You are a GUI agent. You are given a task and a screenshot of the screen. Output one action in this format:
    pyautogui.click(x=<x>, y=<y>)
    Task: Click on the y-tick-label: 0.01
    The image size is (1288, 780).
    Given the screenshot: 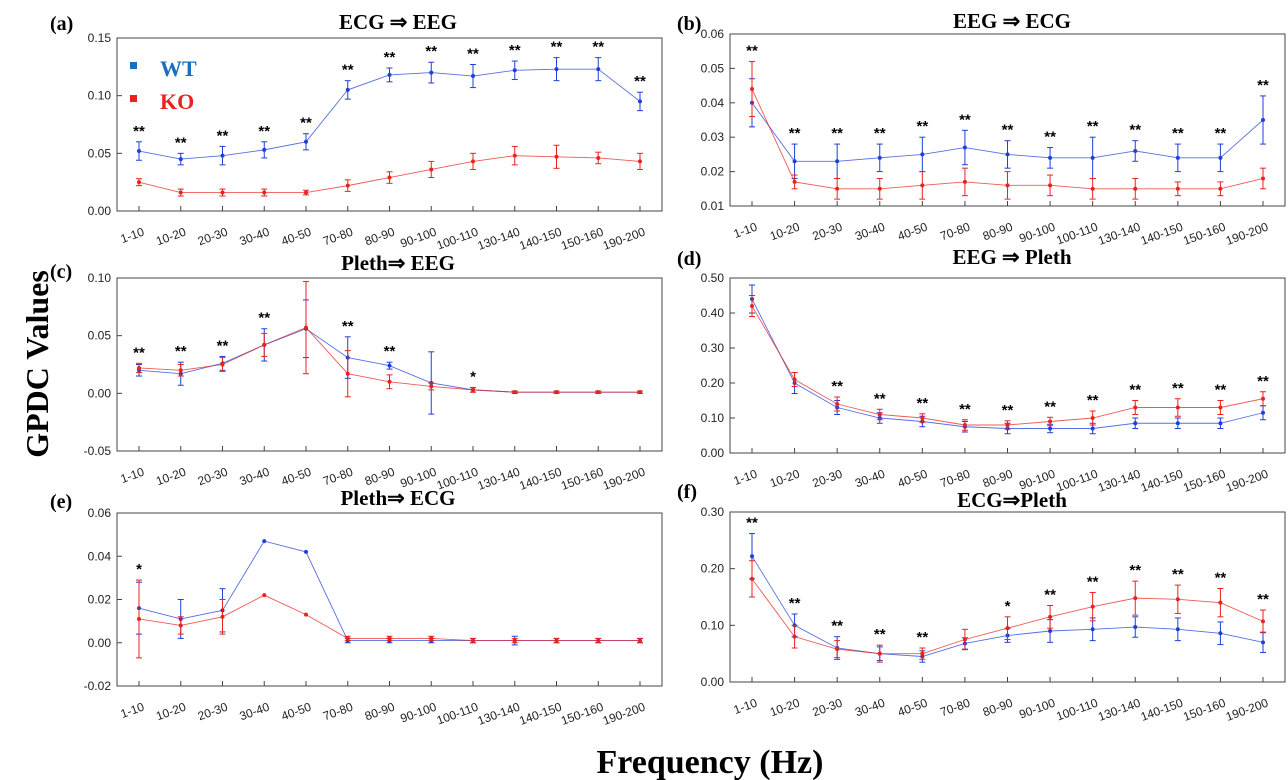 What is the action you would take?
    pyautogui.click(x=713, y=206)
    